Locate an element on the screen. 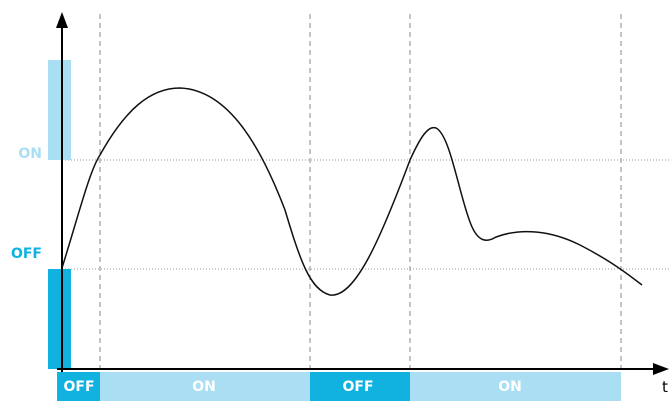 This screenshot has height=401, width=669. y-axis-arrow is located at coordinates (62, 20).